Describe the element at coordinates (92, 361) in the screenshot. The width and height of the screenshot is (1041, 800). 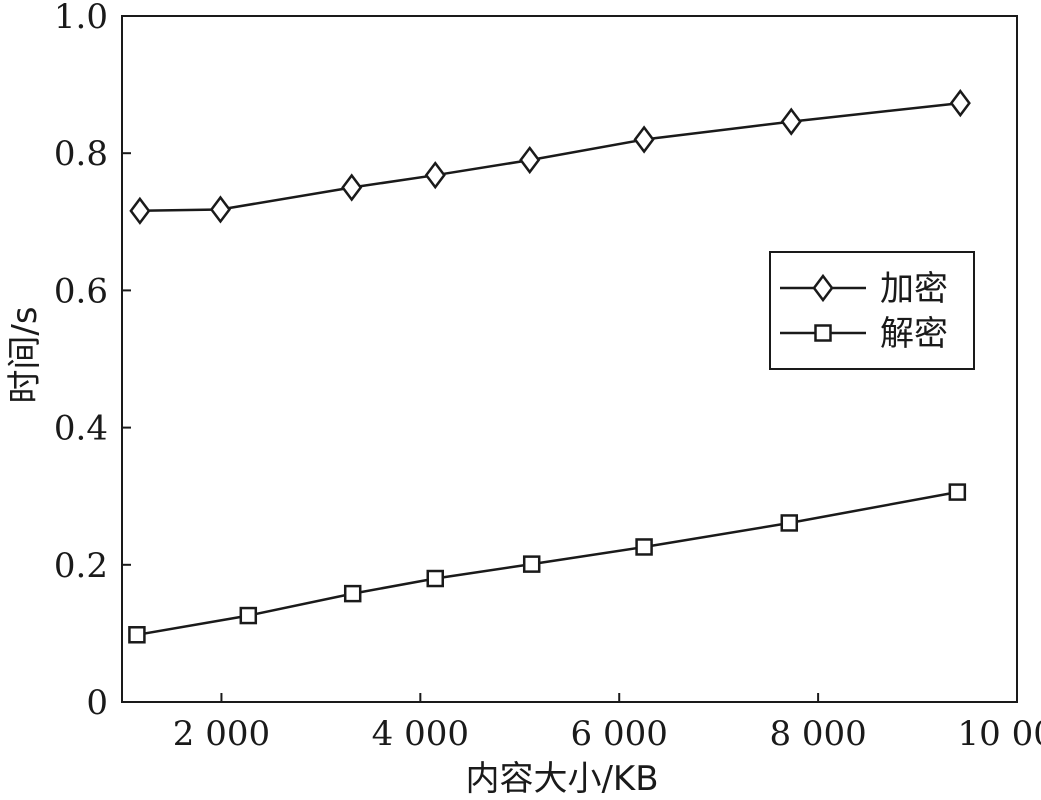
I see `y-axis-ticks: 0 0.2 0.4 0.6 0.8 1.0` at that location.